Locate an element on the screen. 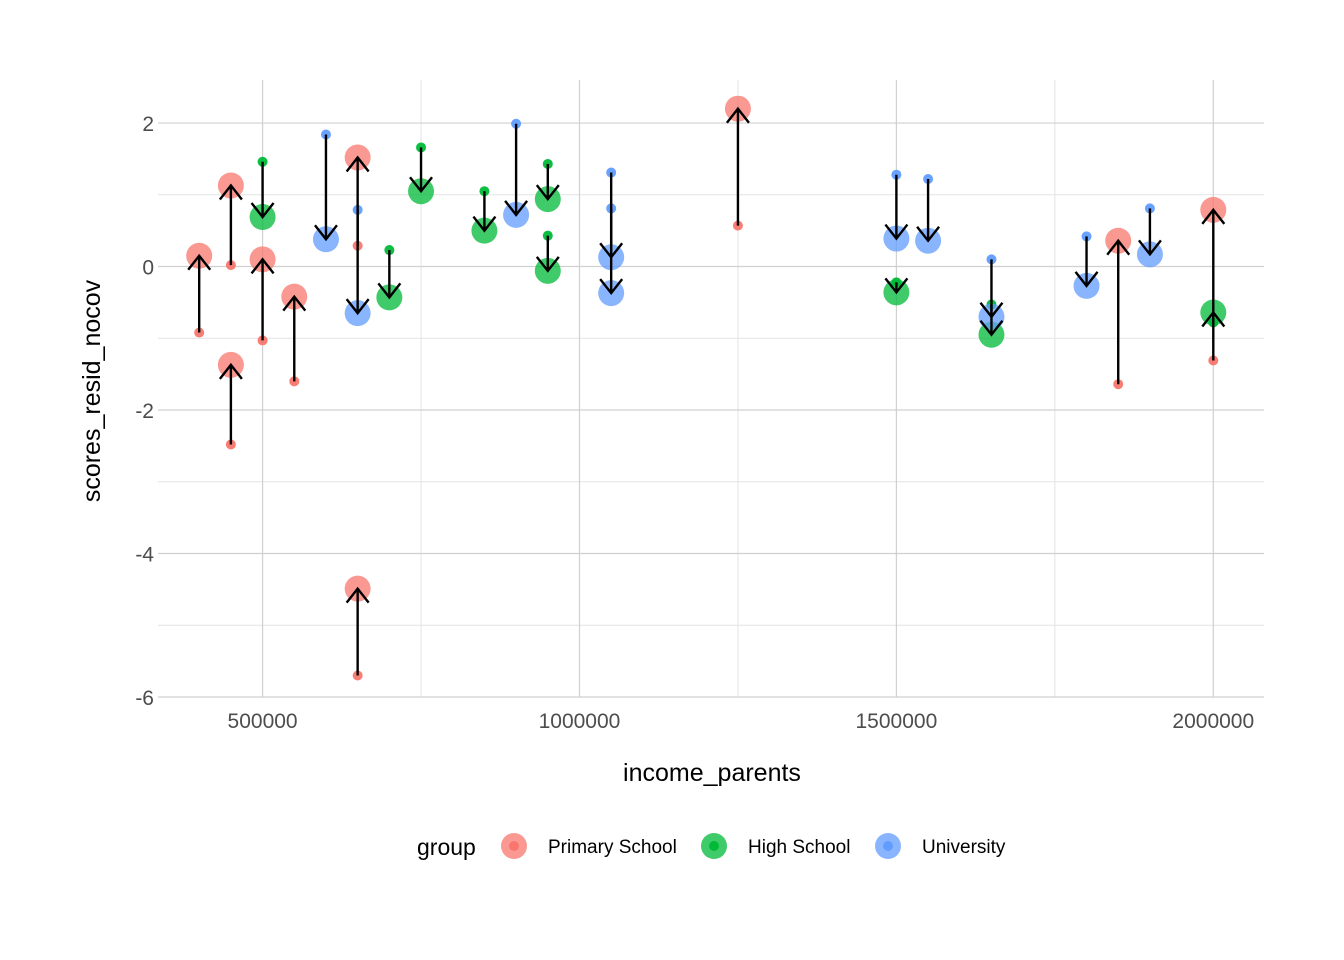 Image resolution: width=1344 pixels, height=960 pixels. legend-label: Primary School is located at coordinates (612, 847).